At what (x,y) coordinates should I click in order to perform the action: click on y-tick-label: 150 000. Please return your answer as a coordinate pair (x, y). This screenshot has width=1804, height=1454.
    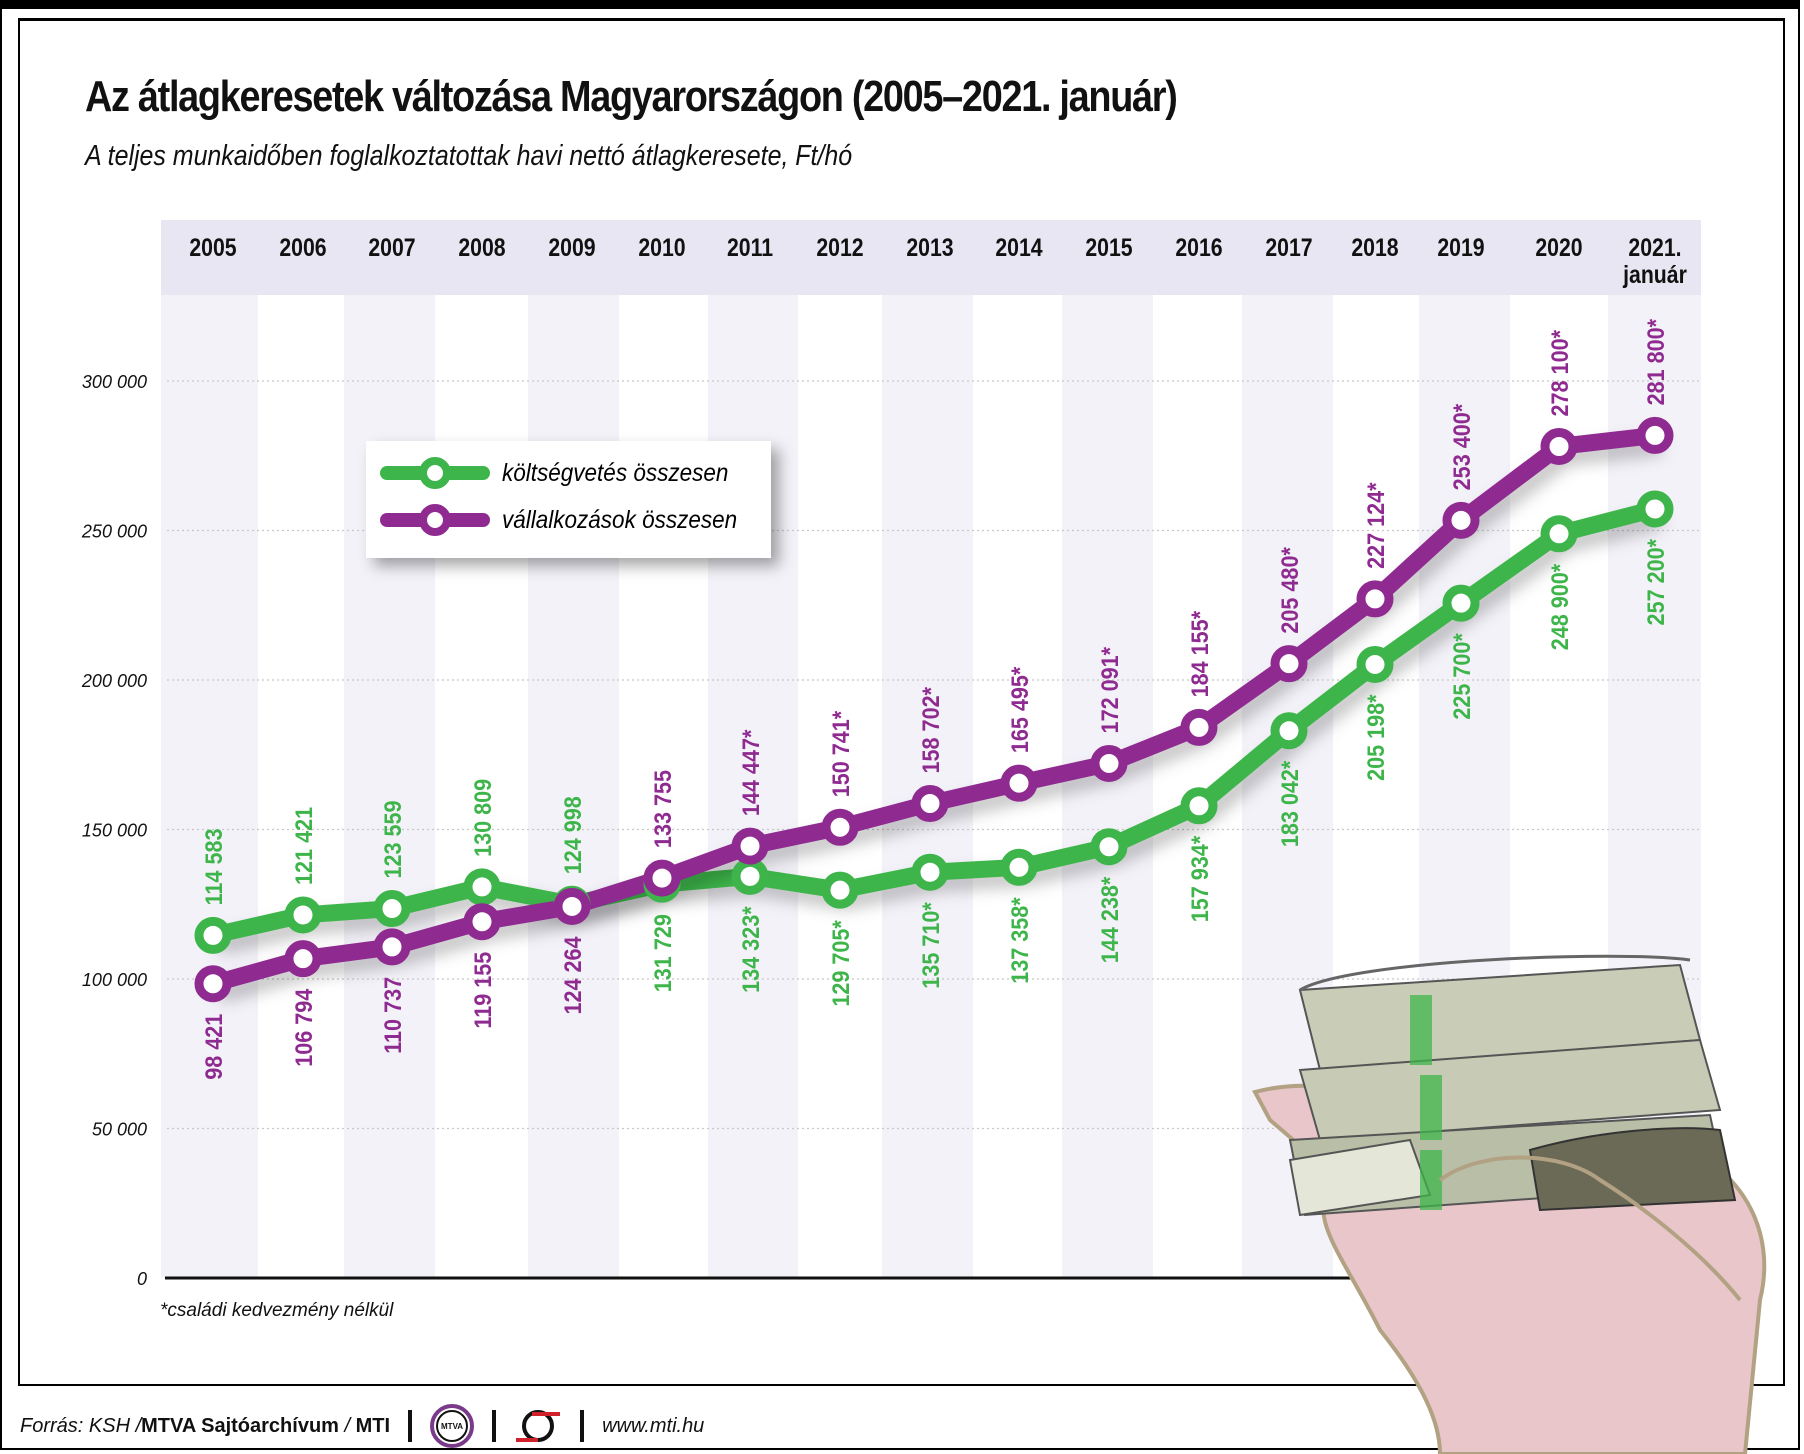
    Looking at the image, I should click on (114, 831).